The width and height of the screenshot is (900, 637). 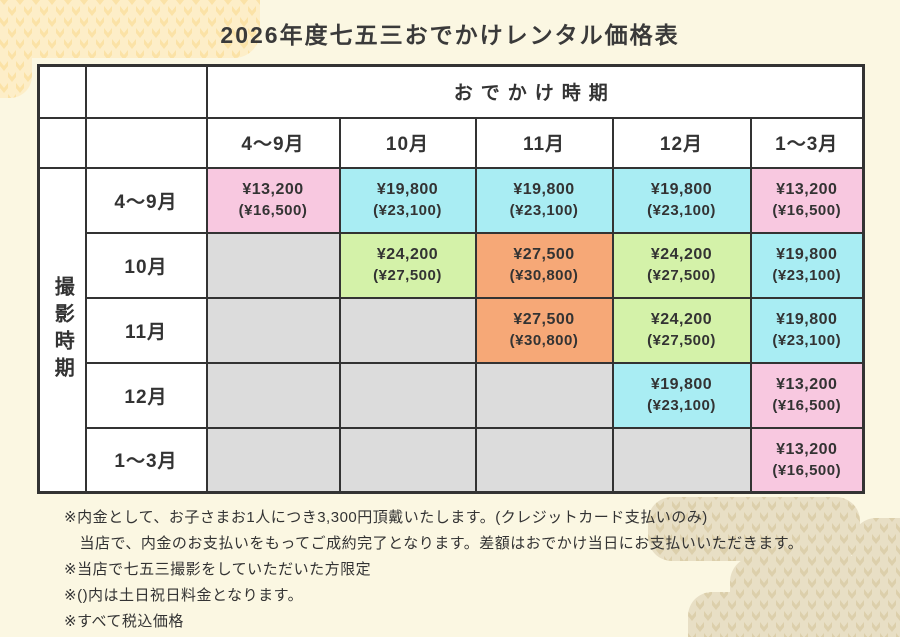 I want to click on row-label: 12月, so click(x=146, y=395).